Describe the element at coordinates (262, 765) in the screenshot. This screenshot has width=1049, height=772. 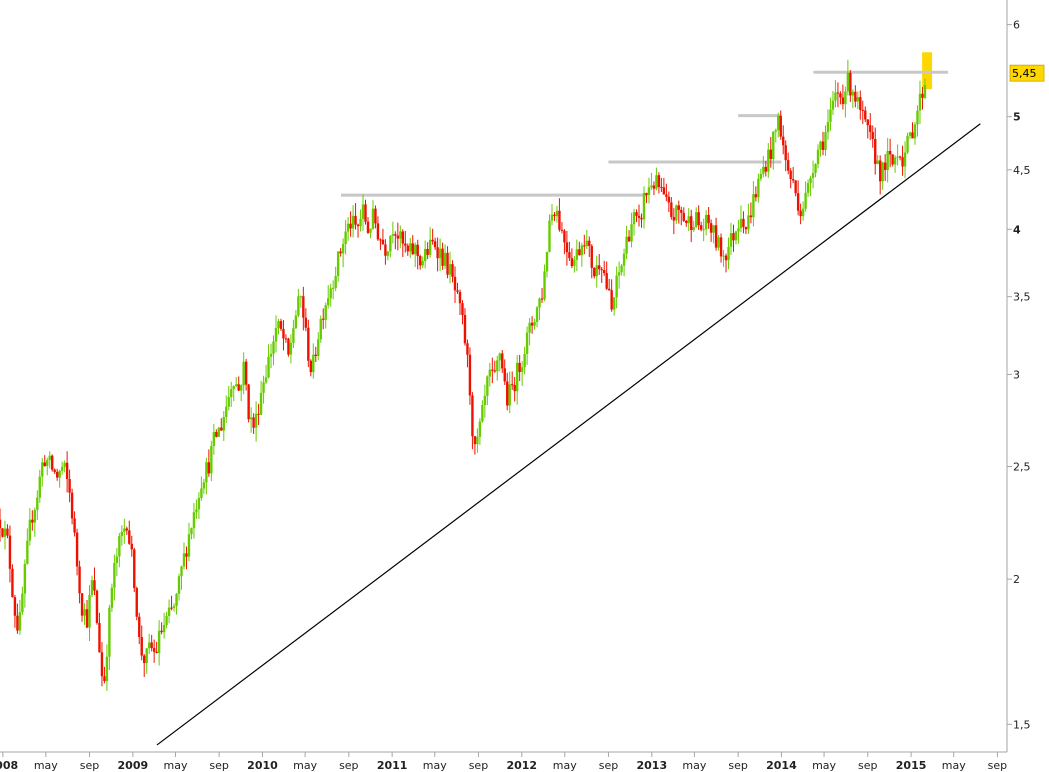
I see `x-tick-label: 2010` at that location.